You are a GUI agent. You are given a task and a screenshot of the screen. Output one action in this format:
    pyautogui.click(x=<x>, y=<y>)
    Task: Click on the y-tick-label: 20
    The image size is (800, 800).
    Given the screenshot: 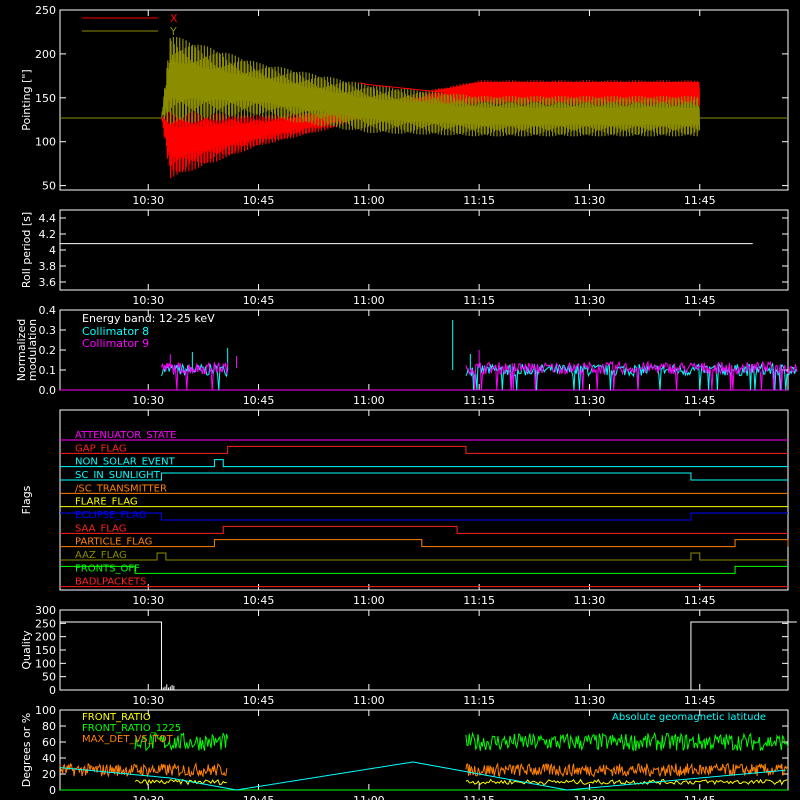 What is the action you would take?
    pyautogui.click(x=49, y=774)
    